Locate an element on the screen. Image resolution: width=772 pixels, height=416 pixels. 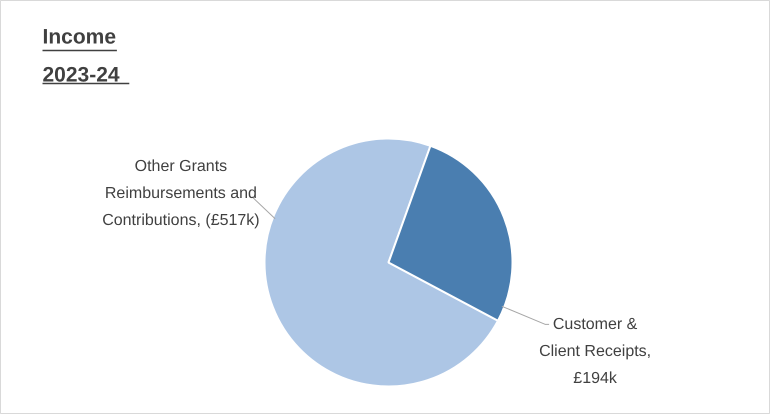
slice-label: Other Grants Reimbursements and Contributions, (£517k) is located at coordinates (181, 194).